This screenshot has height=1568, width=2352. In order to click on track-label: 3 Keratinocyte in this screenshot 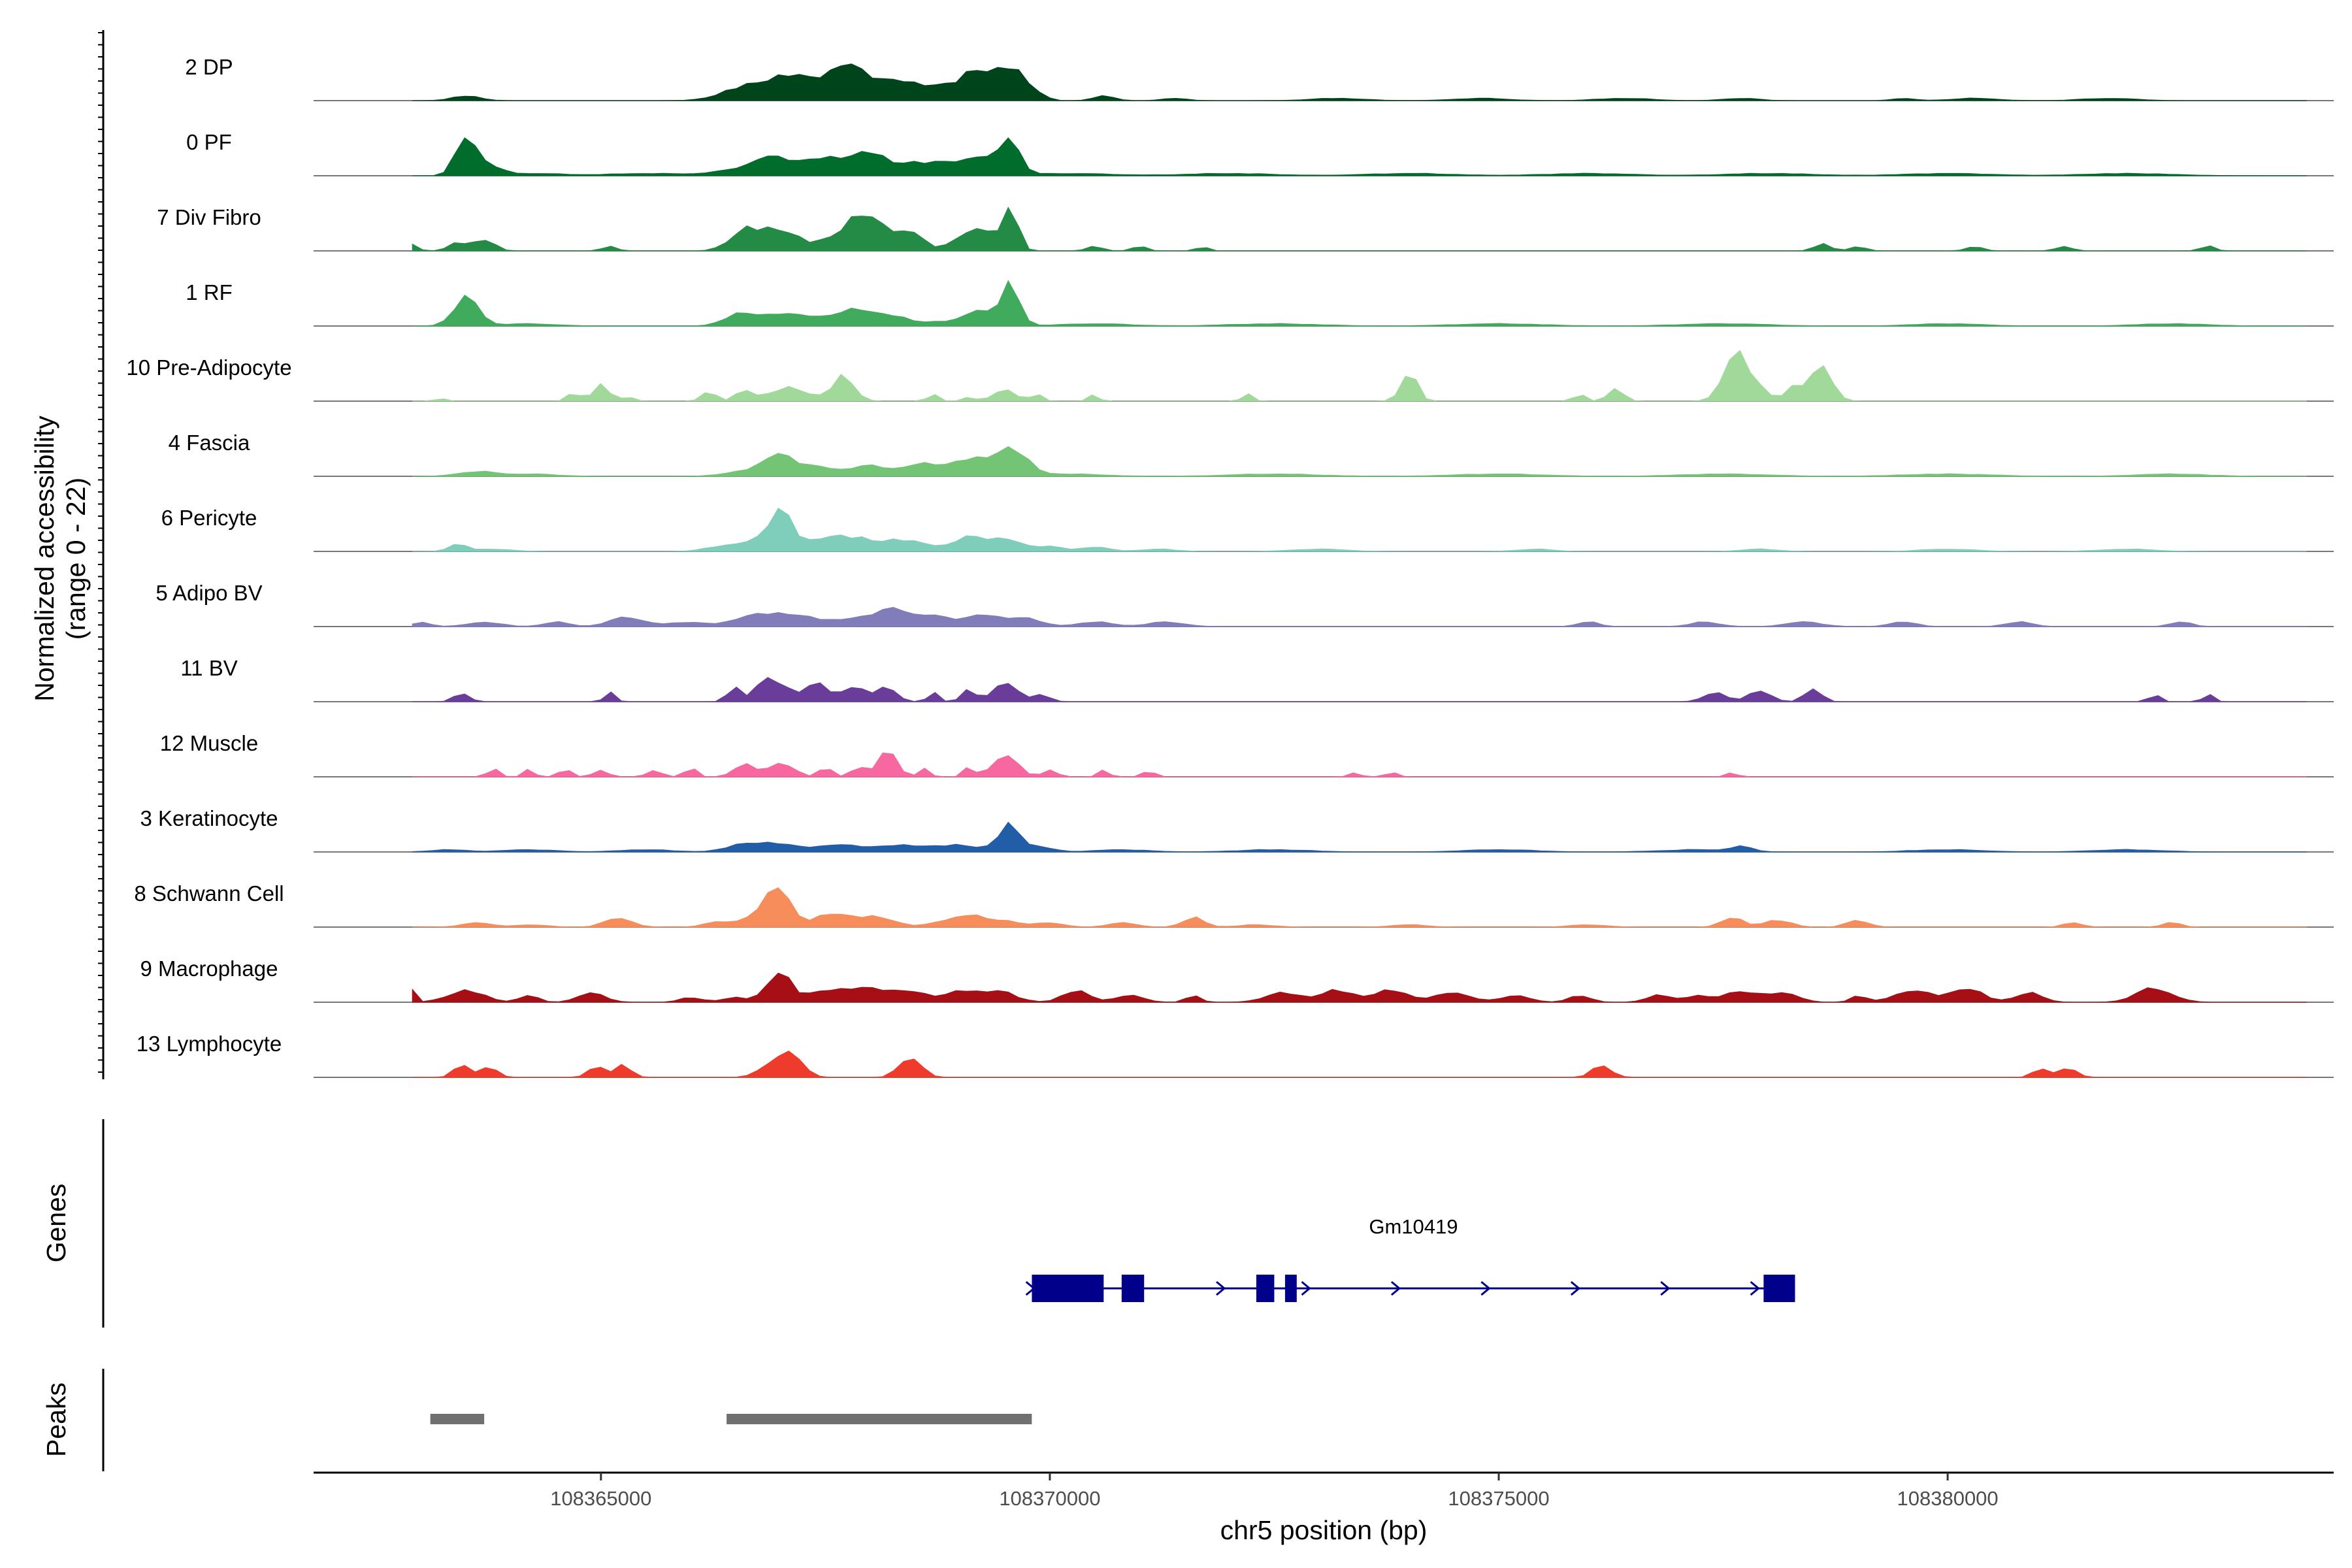, I will do `click(209, 818)`.